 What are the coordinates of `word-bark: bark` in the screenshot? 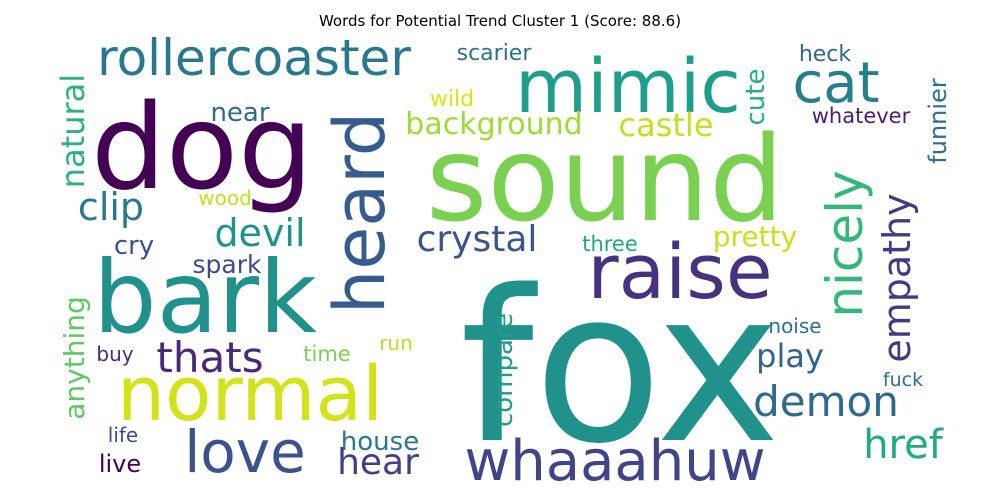 It's located at (205, 297).